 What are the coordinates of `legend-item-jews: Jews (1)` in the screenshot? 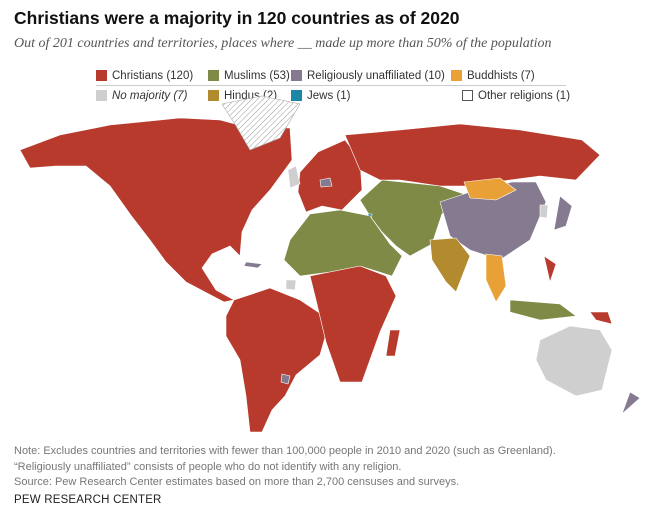 It's located at (320, 96).